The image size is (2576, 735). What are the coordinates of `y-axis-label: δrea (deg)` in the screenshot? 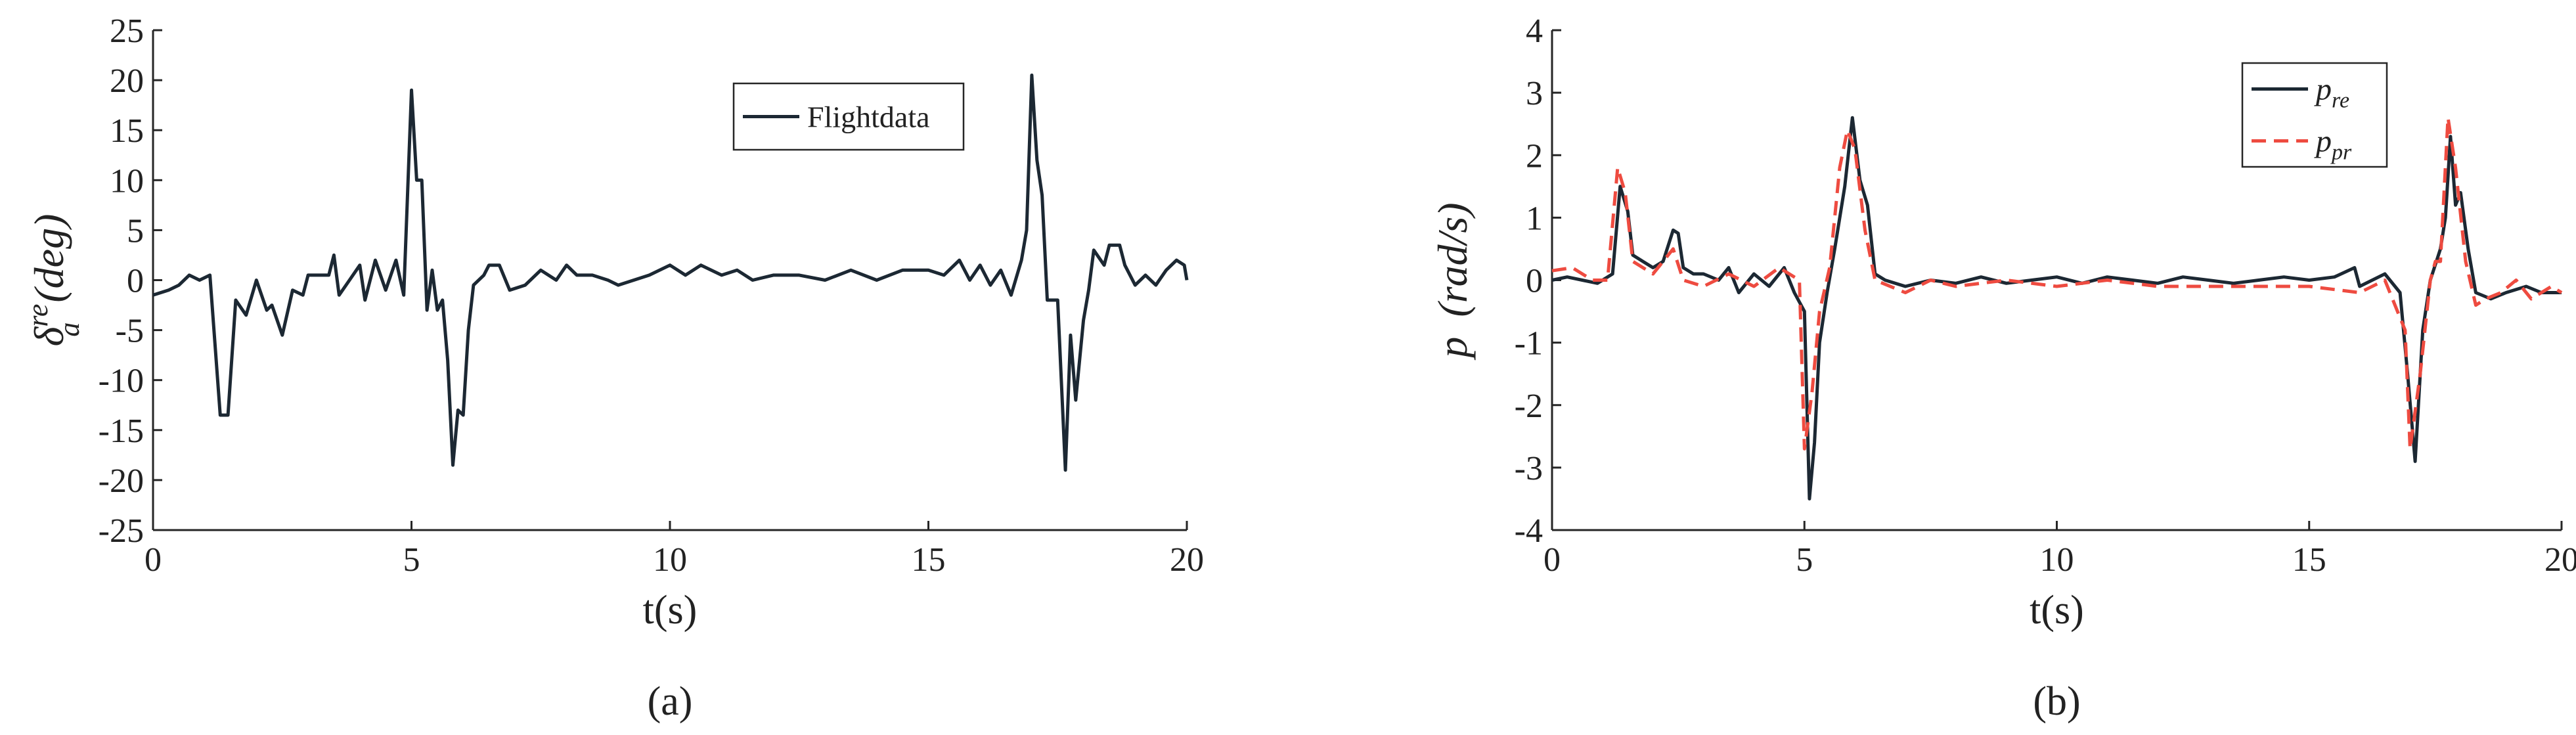 It's located at (53, 280).